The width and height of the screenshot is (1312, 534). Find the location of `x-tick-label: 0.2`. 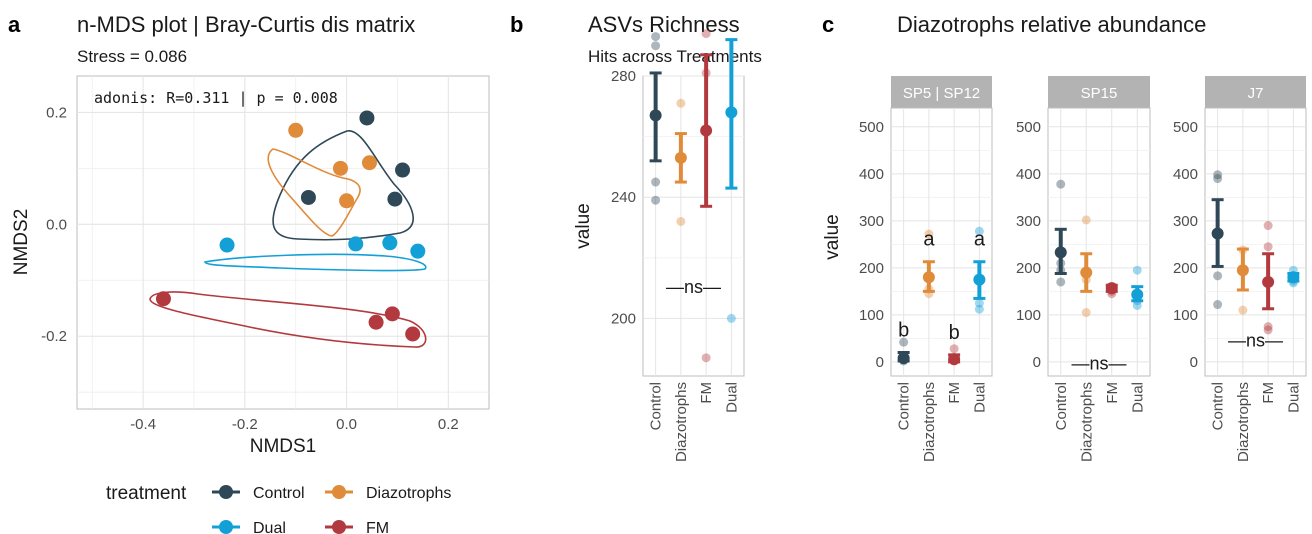

x-tick-label: 0.2 is located at coordinates (448, 424).